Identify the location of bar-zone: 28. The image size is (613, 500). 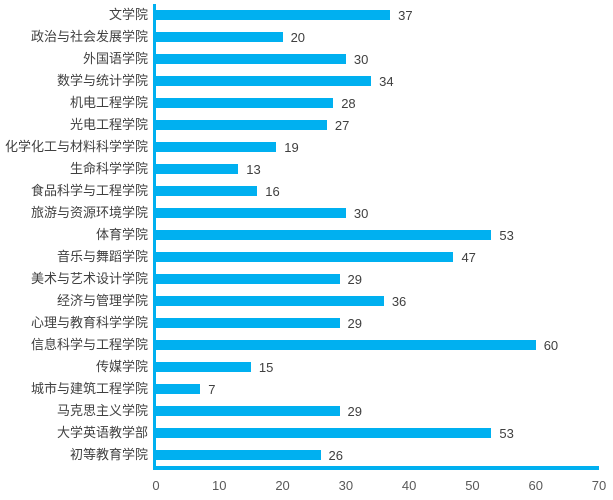
(377, 103).